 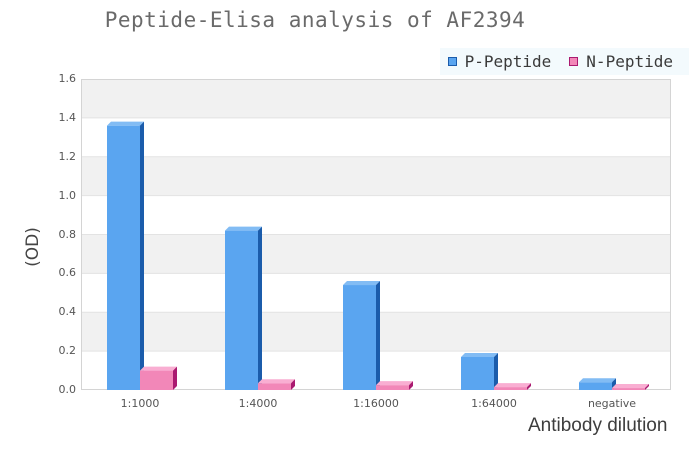 I want to click on bar-p-peptide-1:16000, so click(x=361, y=335).